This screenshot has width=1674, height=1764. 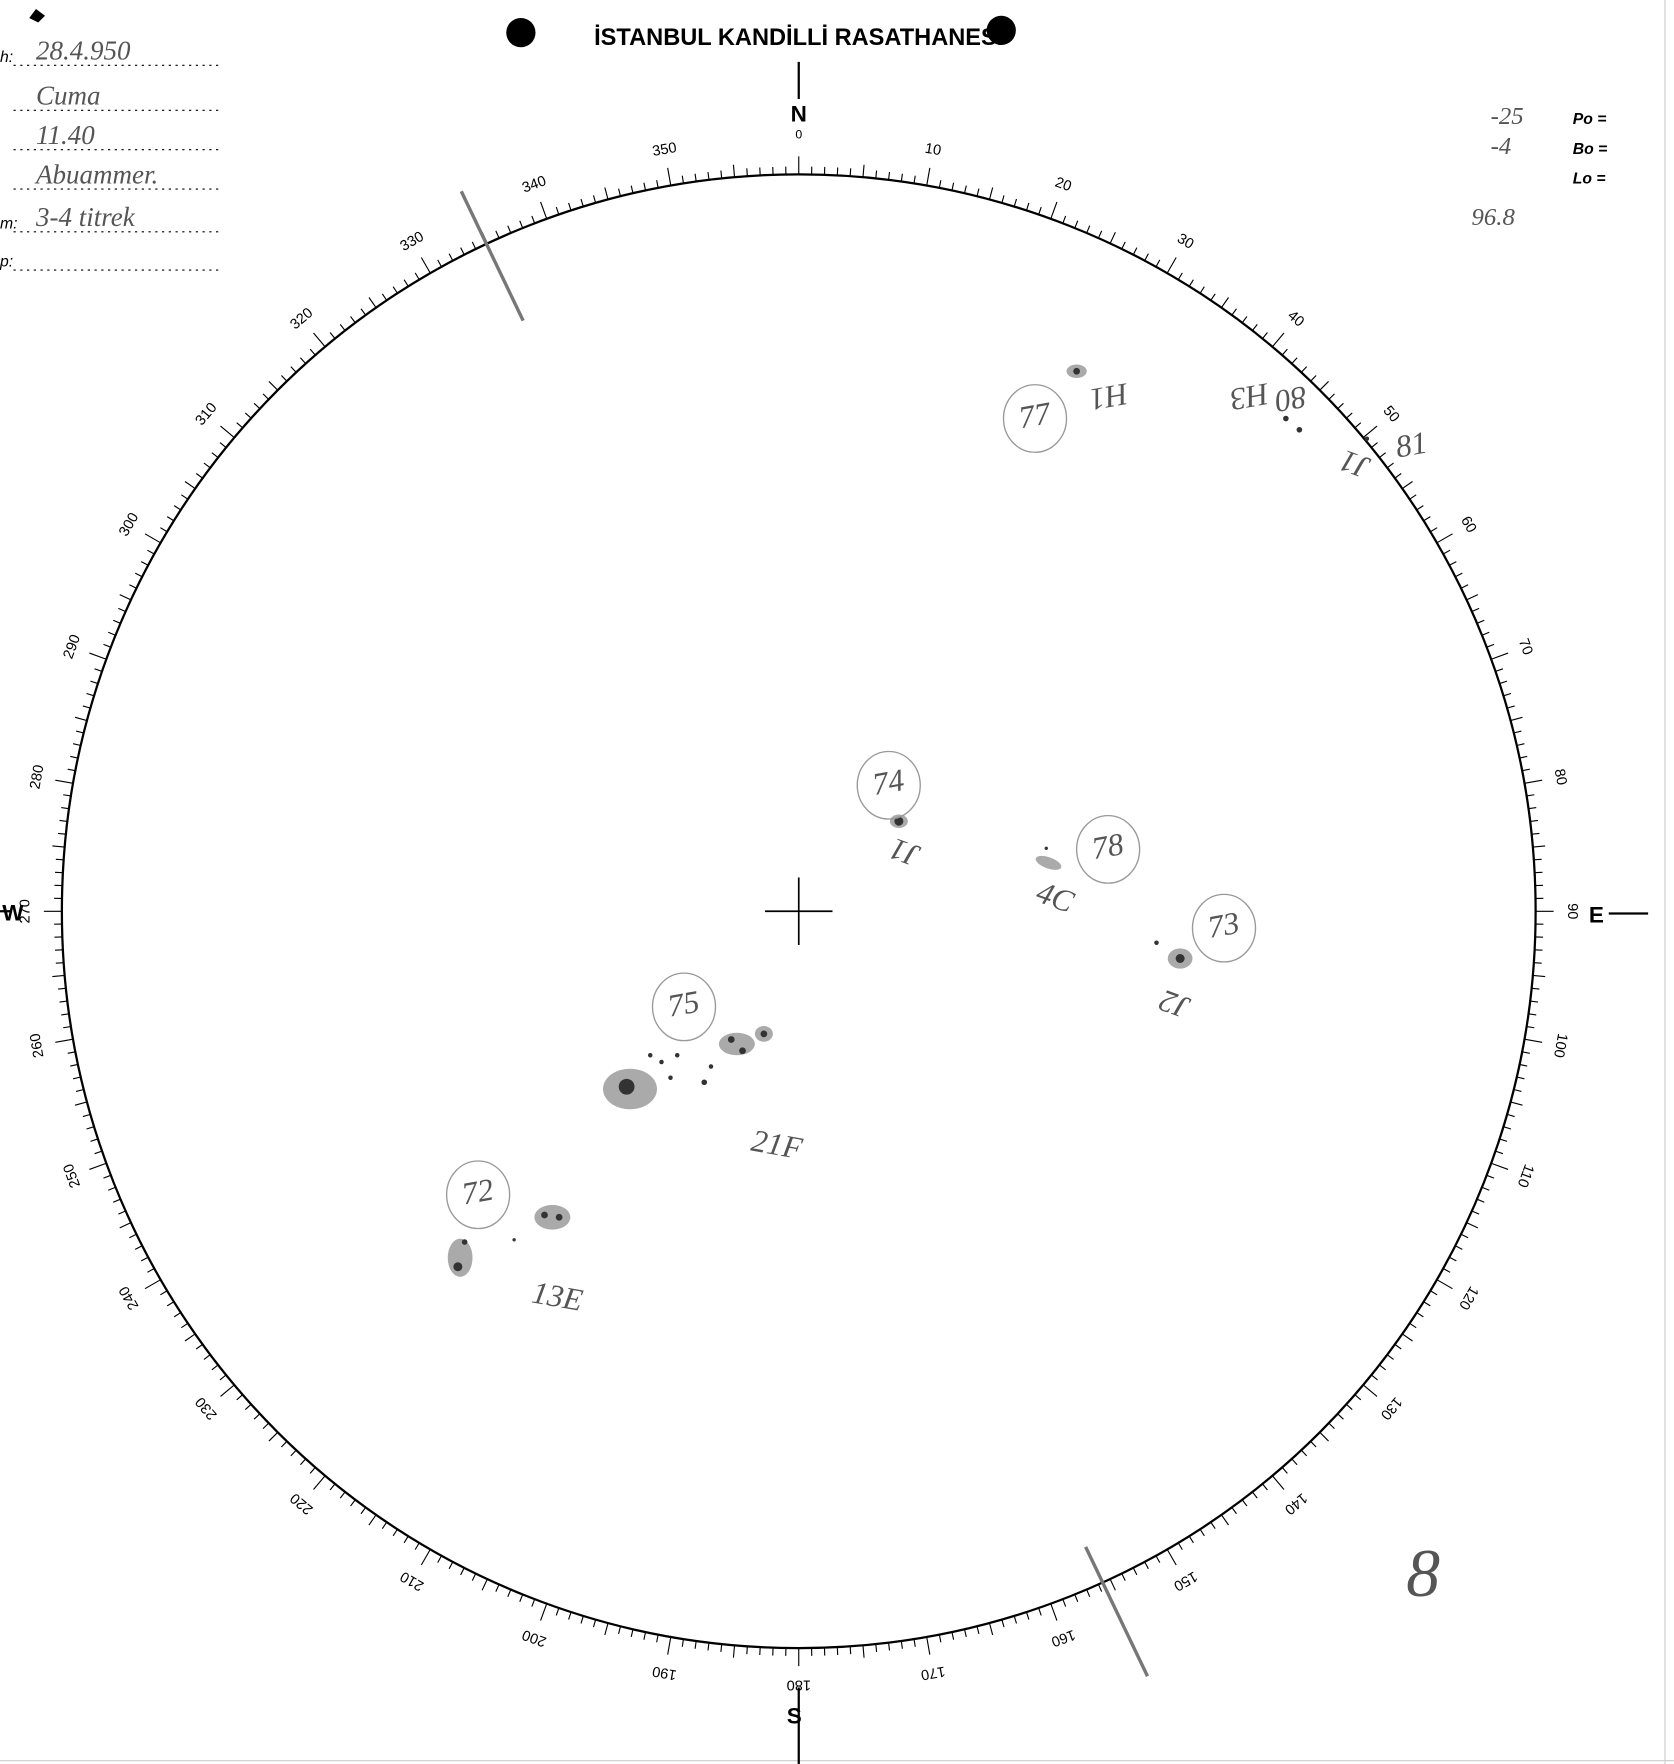 What do you see at coordinates (799, 114) in the screenshot?
I see `north: N` at bounding box center [799, 114].